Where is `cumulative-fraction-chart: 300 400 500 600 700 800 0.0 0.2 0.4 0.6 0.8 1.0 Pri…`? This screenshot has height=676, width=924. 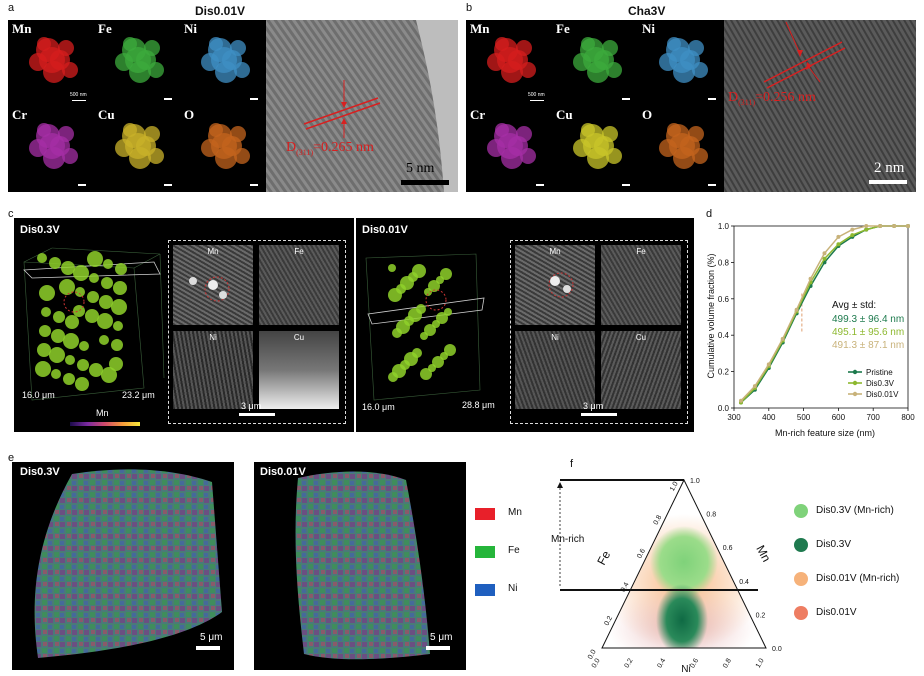 cumulative-fraction-chart: 300 400 500 600 700 800 0.0 0.2 0.4 0.6 0.8 1.0 Pri… is located at coordinates (810, 330).